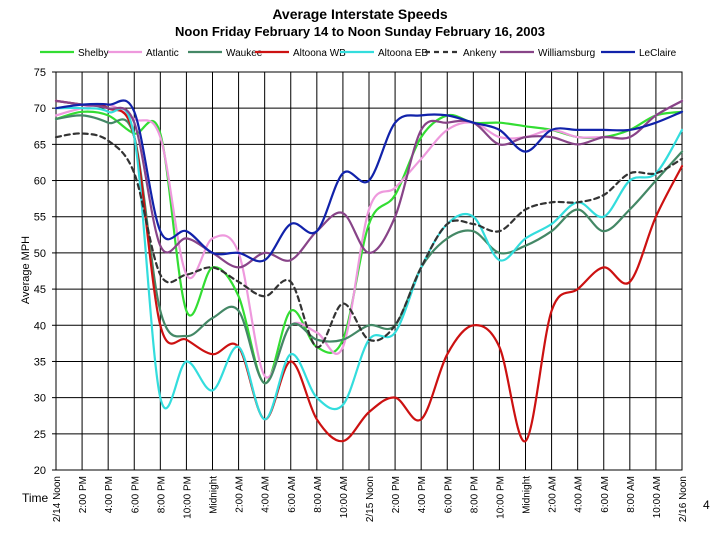 The height and width of the screenshot is (540, 720). I want to click on y-tick-label: 55, so click(40, 218).